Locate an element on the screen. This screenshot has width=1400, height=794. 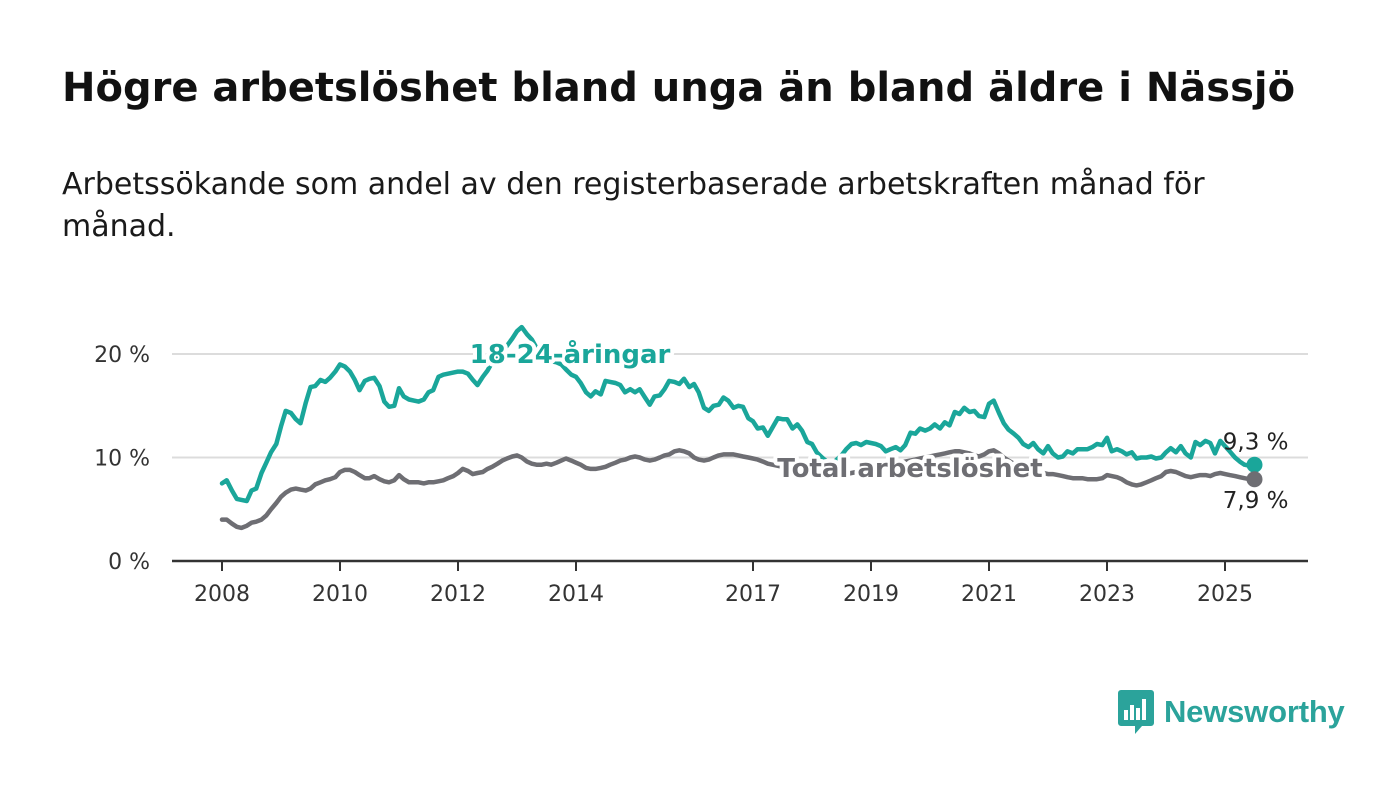
x-tick-label: 2017 is located at coordinates (753, 594).